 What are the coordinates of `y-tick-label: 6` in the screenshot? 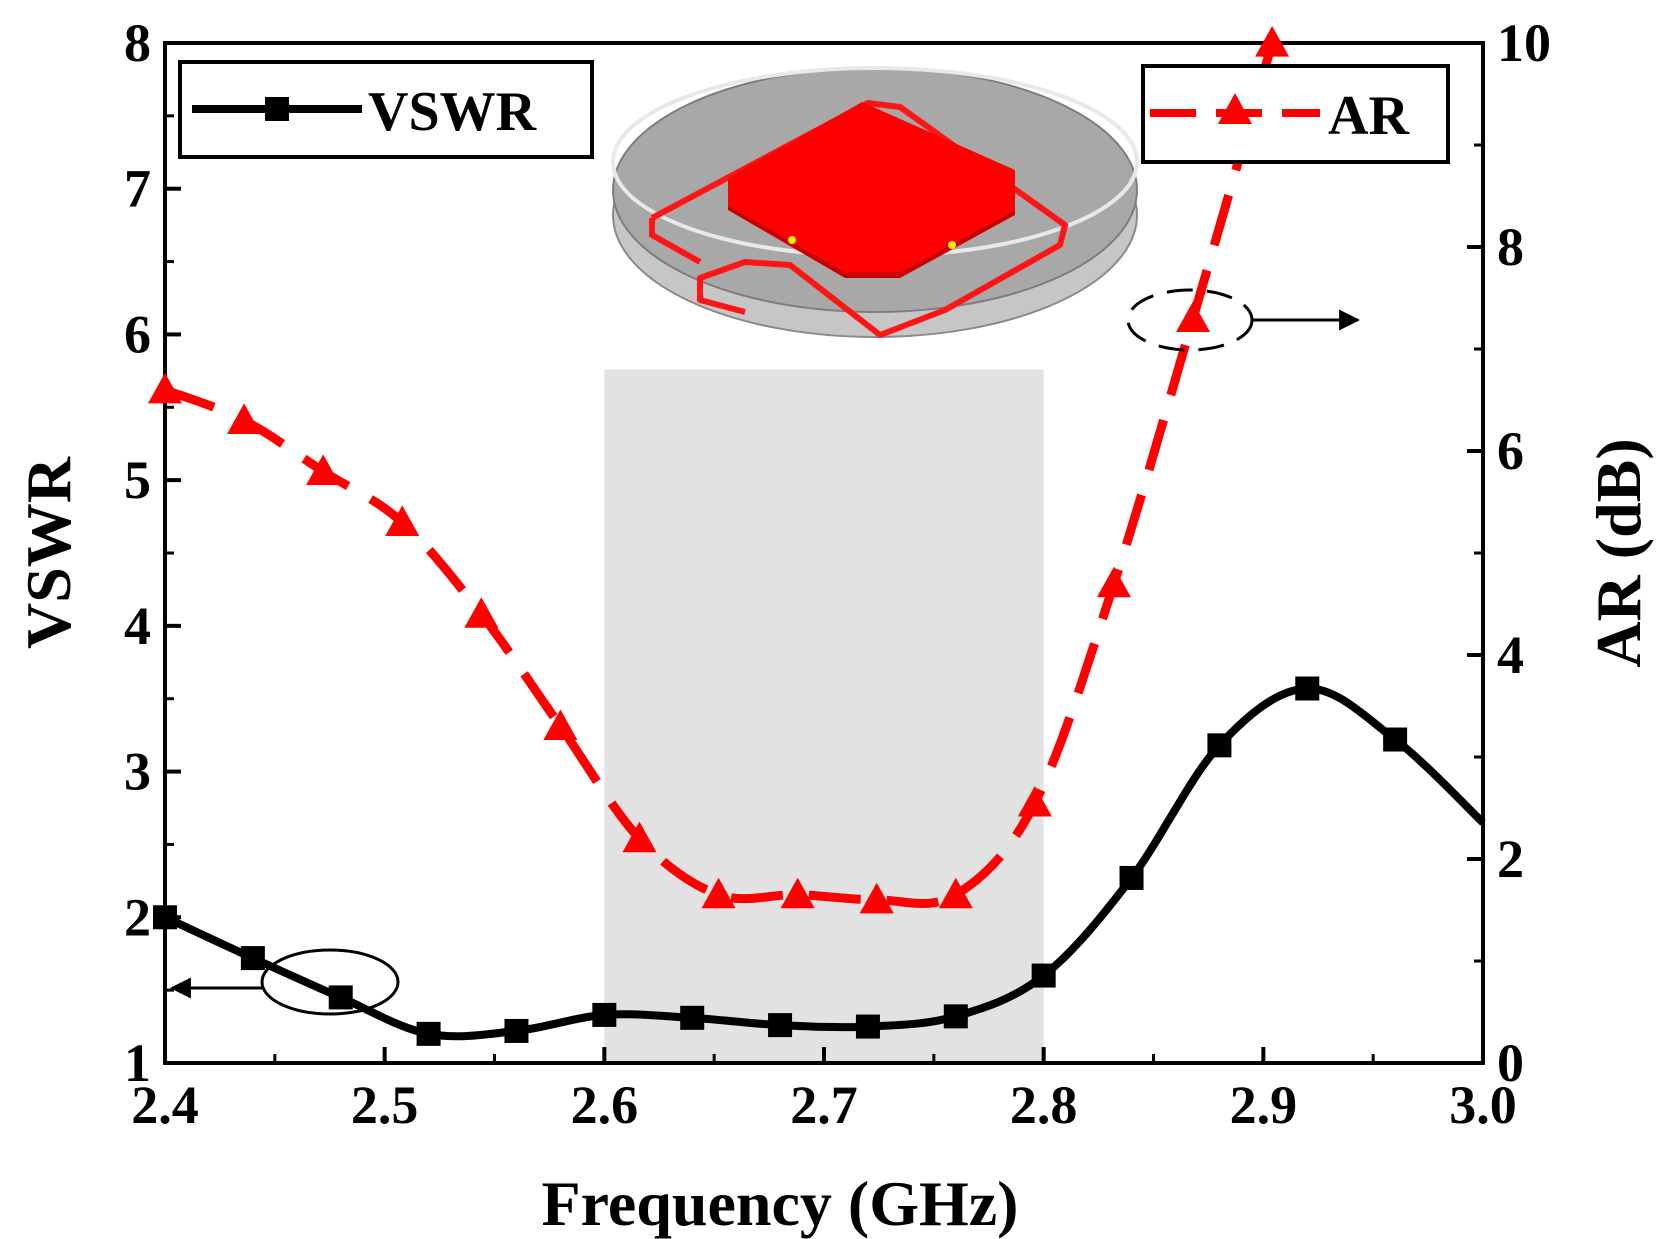 It's located at (137, 334).